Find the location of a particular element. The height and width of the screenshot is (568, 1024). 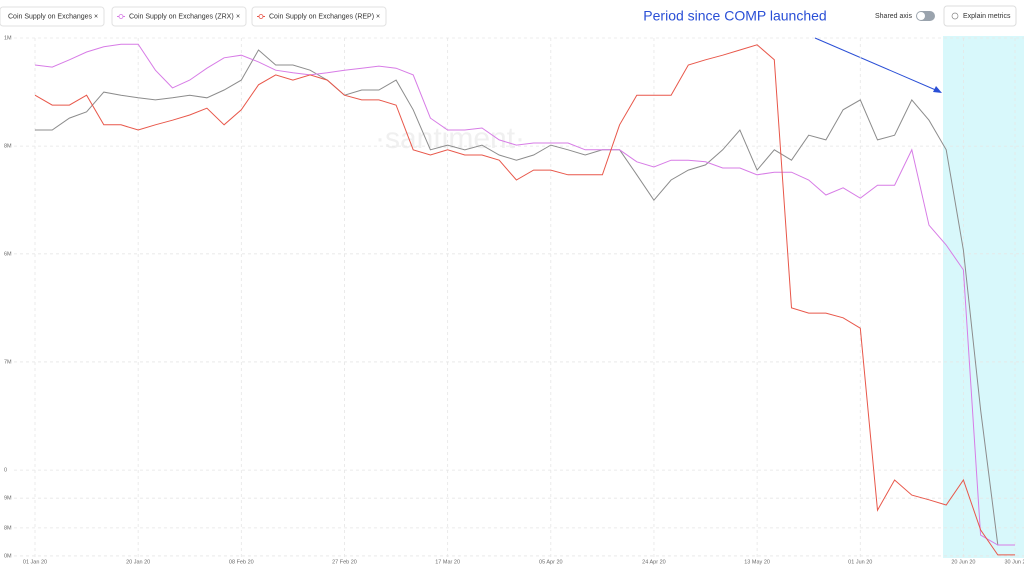

x-tick-label: 20 Jan 20 is located at coordinates (138, 562).